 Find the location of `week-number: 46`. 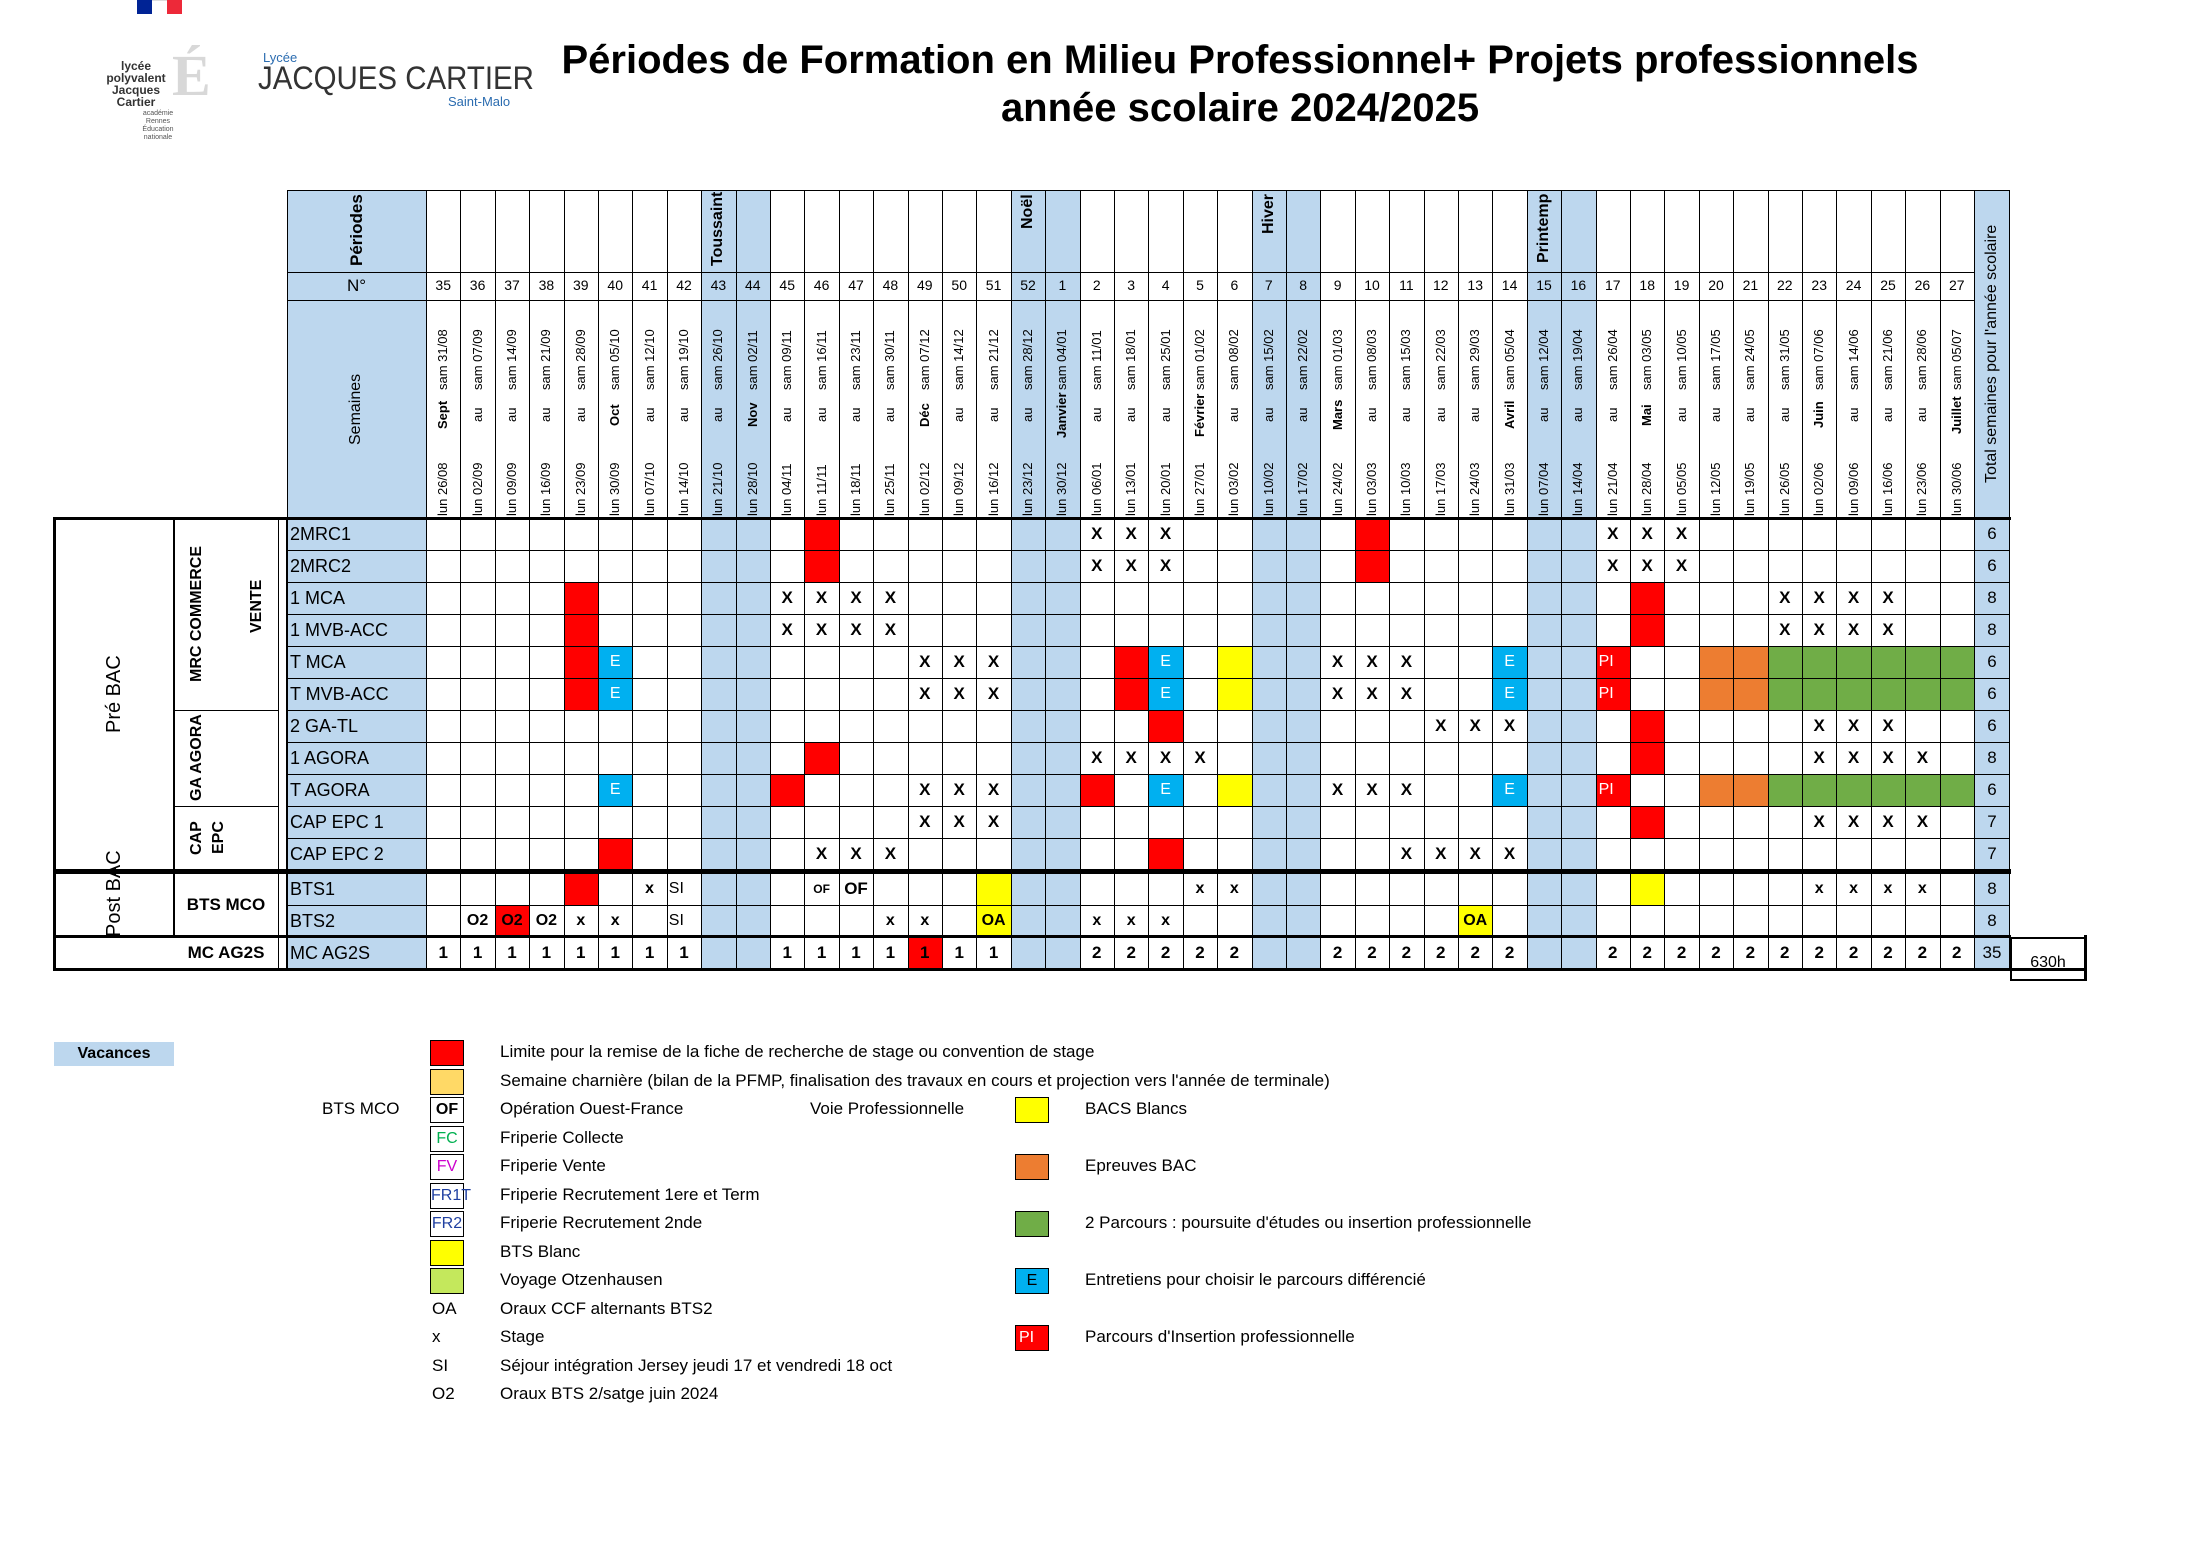

week-number: 46 is located at coordinates (821, 285).